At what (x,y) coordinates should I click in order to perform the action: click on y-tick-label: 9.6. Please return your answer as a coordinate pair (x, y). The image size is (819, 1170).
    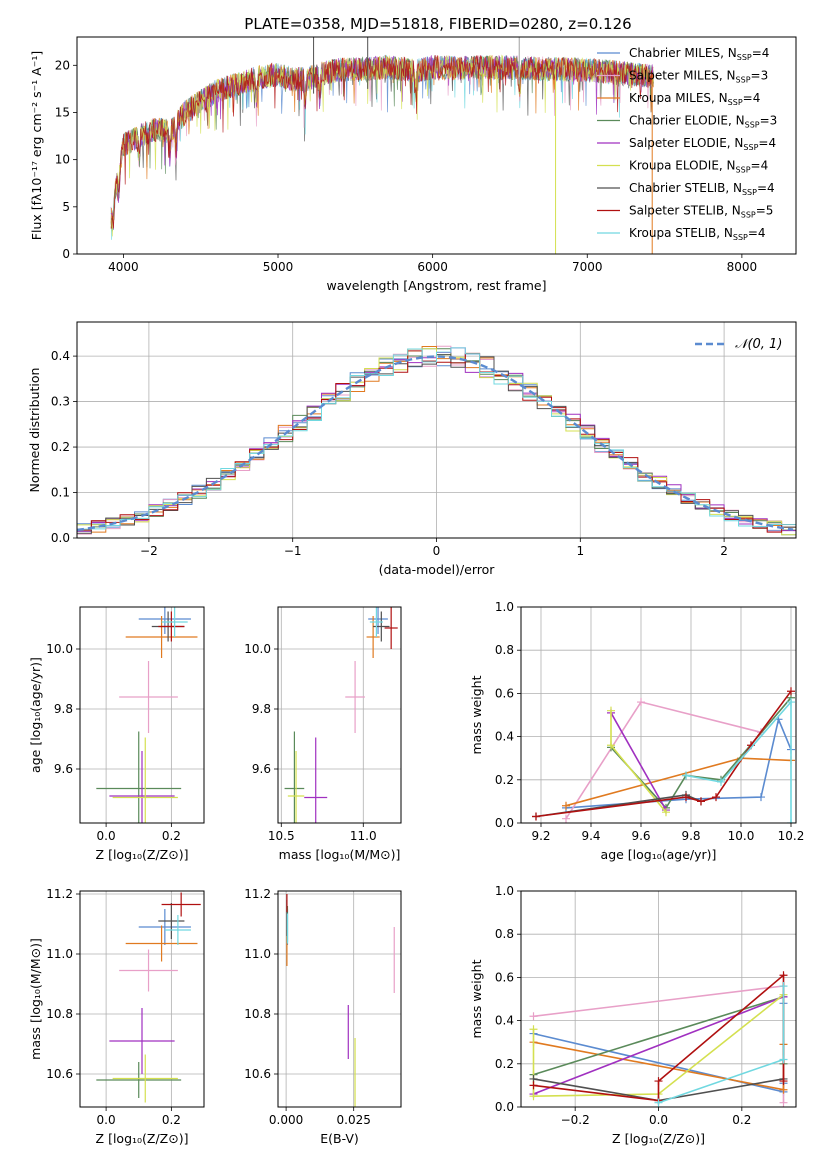
    Looking at the image, I should click on (63, 769).